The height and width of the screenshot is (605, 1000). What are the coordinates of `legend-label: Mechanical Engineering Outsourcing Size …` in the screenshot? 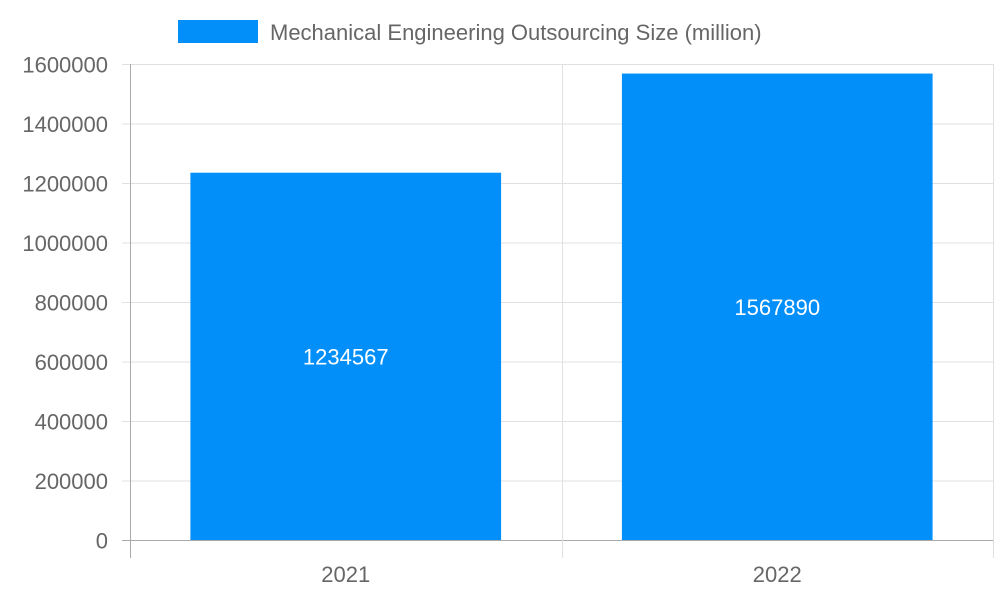 It's located at (516, 32).